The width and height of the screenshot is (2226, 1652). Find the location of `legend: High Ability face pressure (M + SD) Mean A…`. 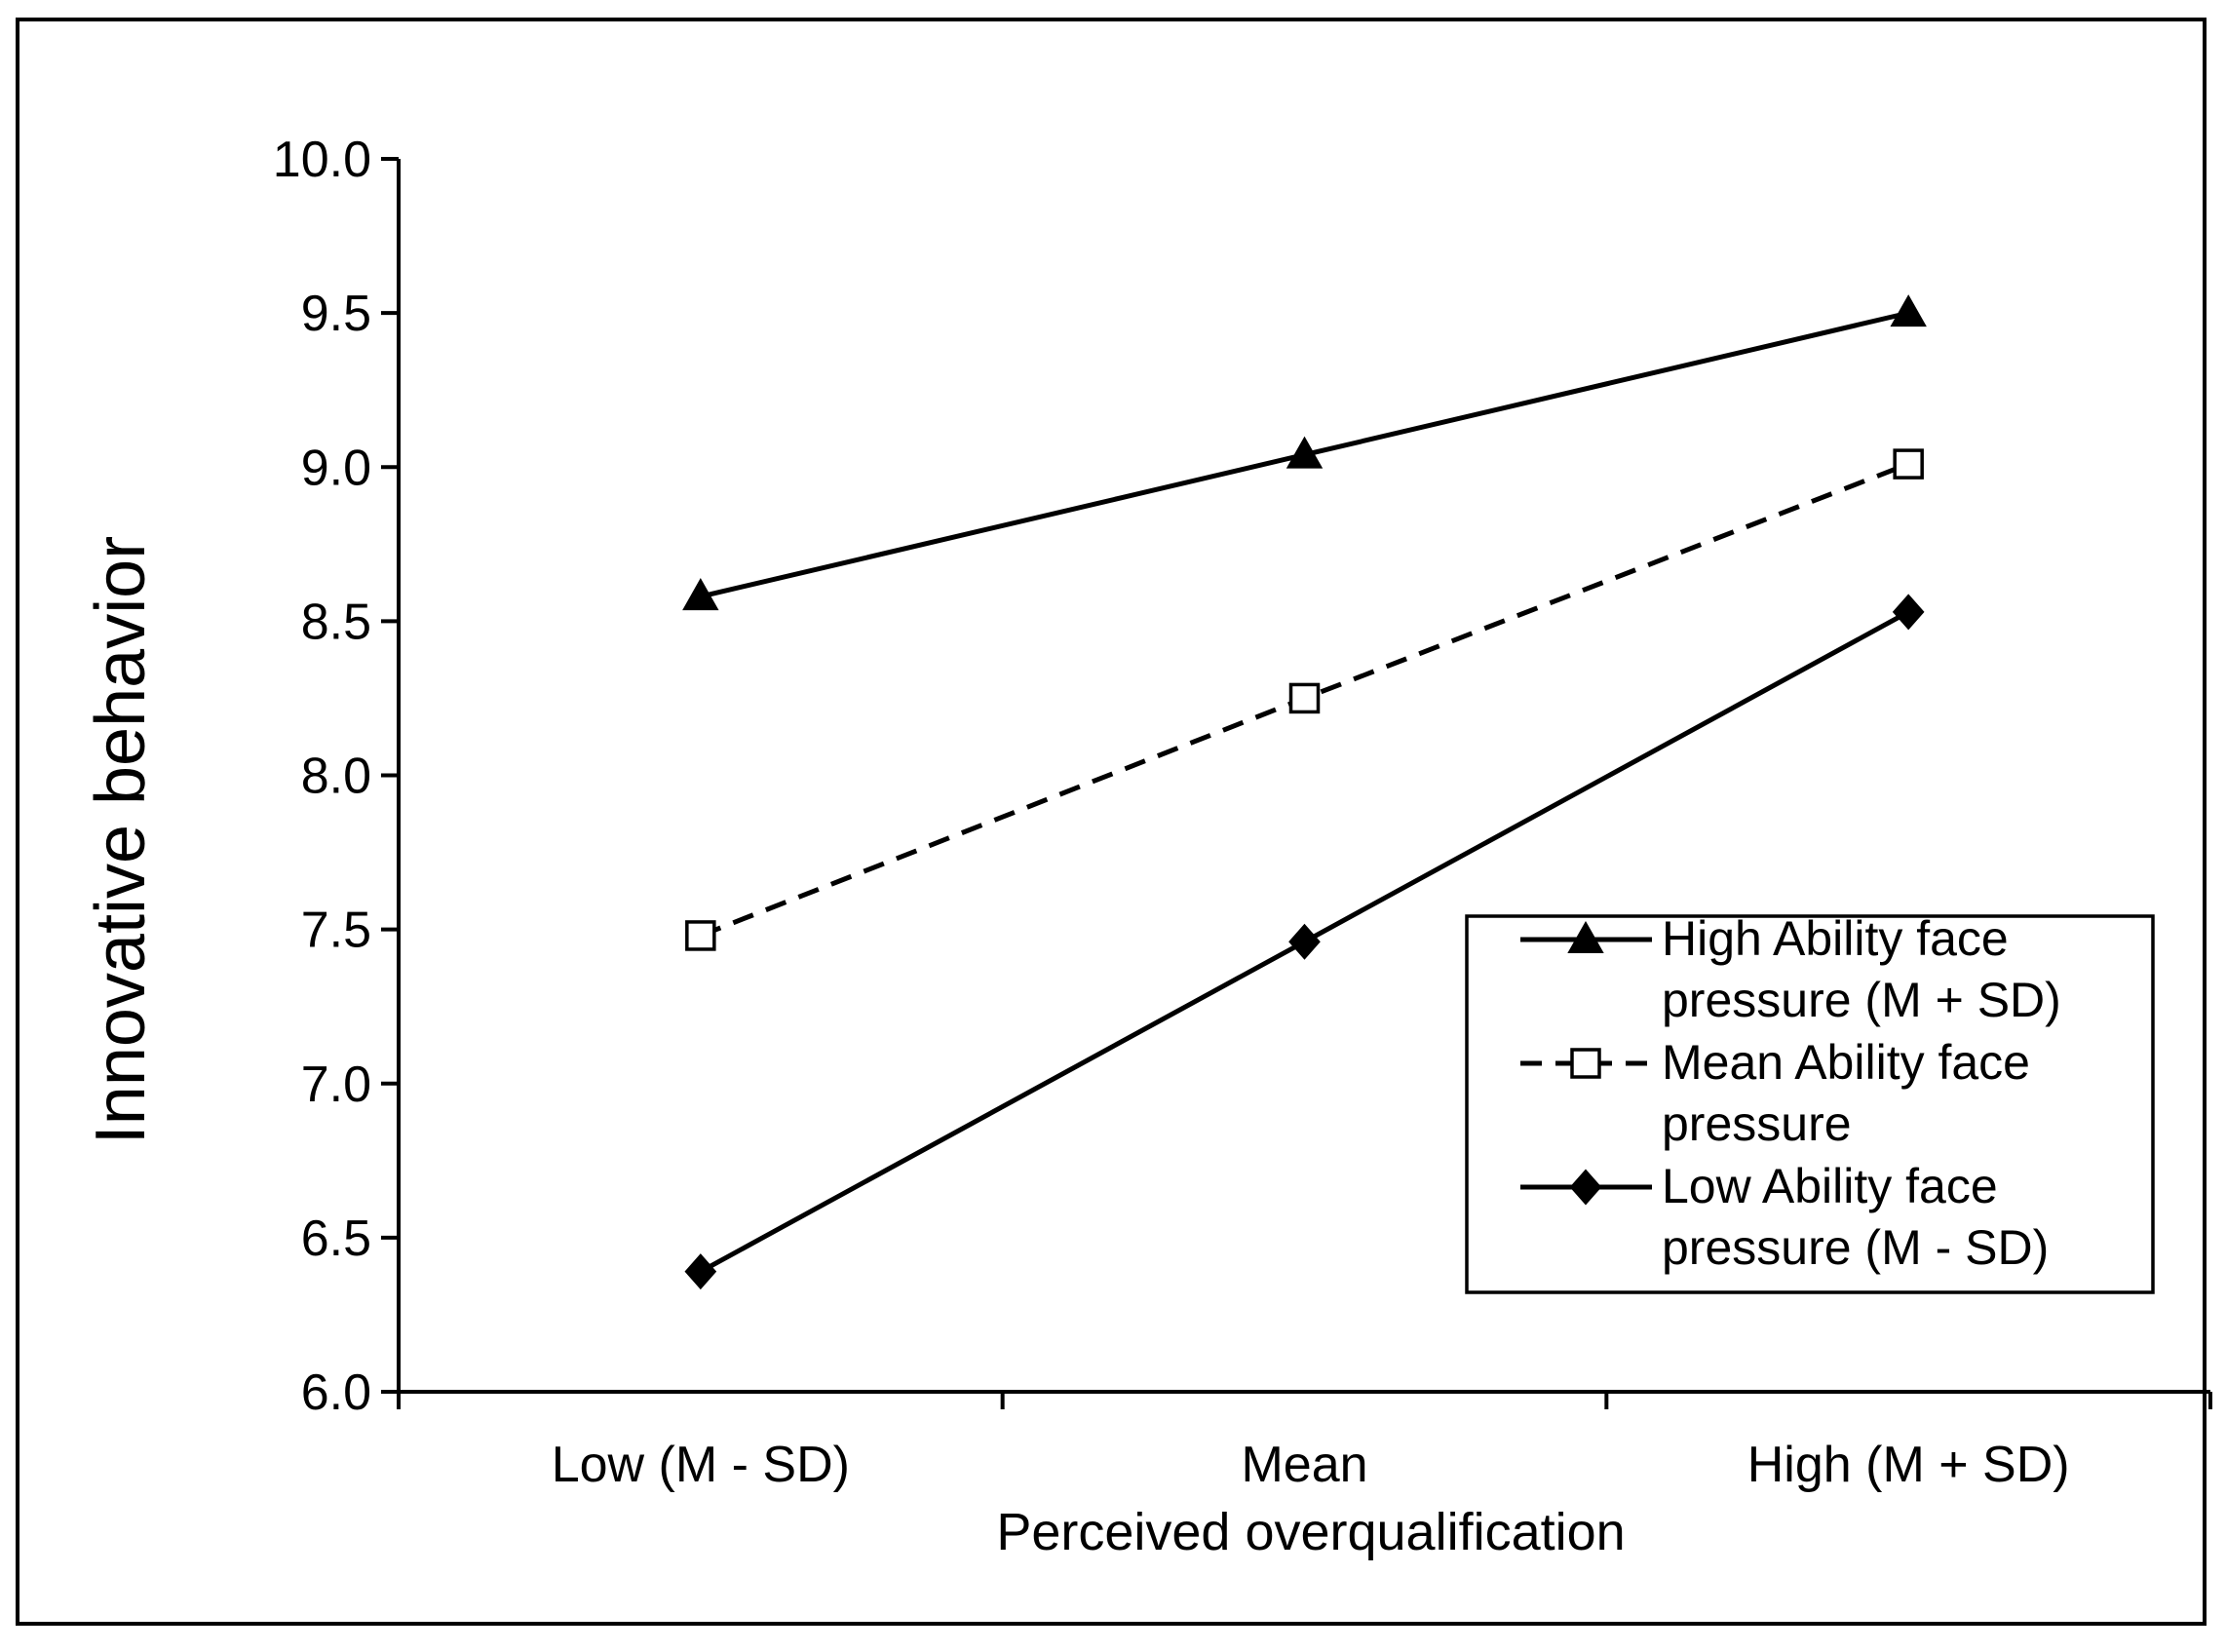

legend: High Ability face pressure (M + SD) Mean A… is located at coordinates (1810, 1102).